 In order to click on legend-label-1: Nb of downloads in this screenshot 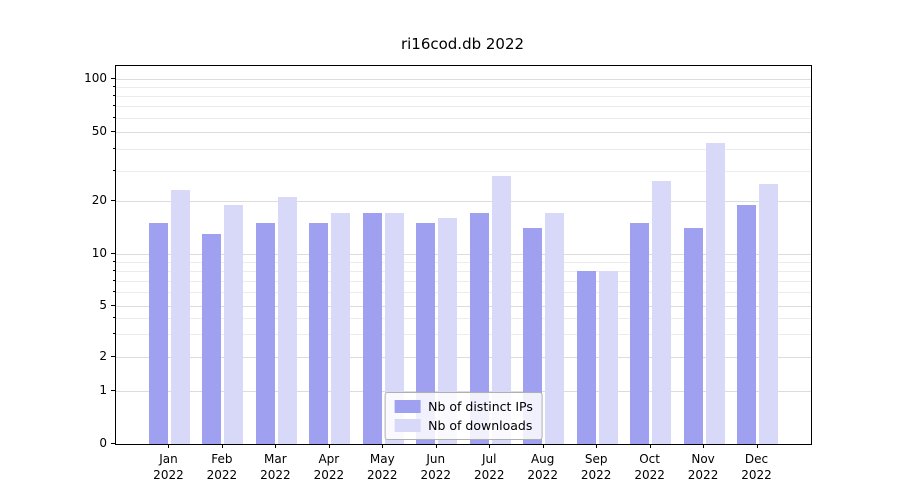, I will do `click(480, 425)`.